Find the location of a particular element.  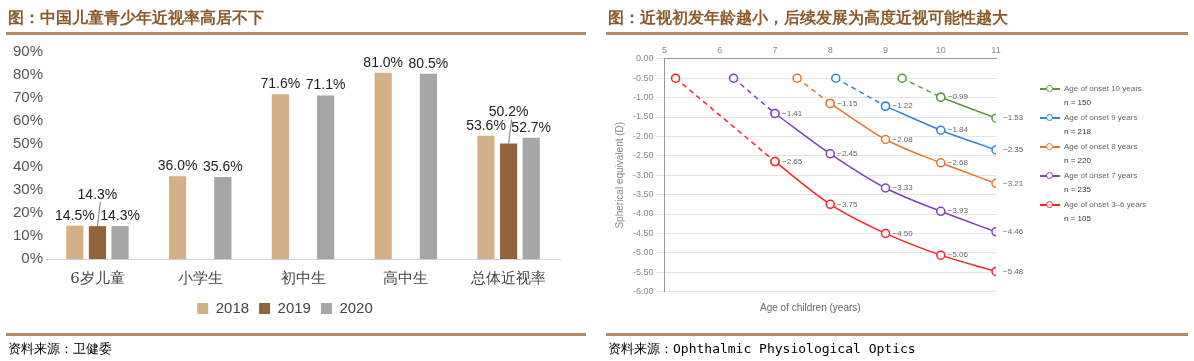

data-label: 71.1% is located at coordinates (325, 84).